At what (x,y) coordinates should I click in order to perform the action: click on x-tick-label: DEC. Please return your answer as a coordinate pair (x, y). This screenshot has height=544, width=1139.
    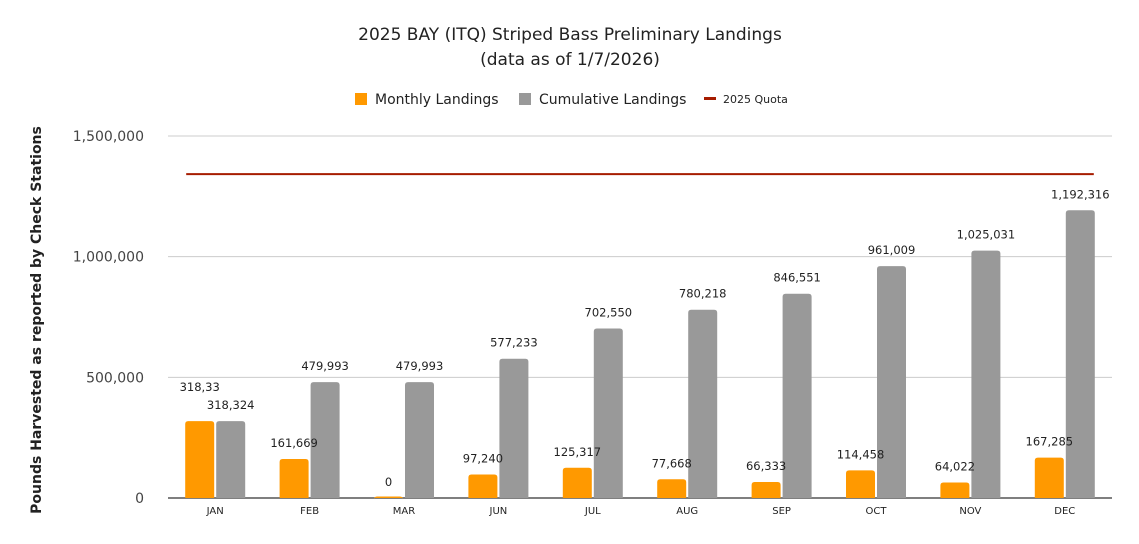
    Looking at the image, I should click on (1064, 511).